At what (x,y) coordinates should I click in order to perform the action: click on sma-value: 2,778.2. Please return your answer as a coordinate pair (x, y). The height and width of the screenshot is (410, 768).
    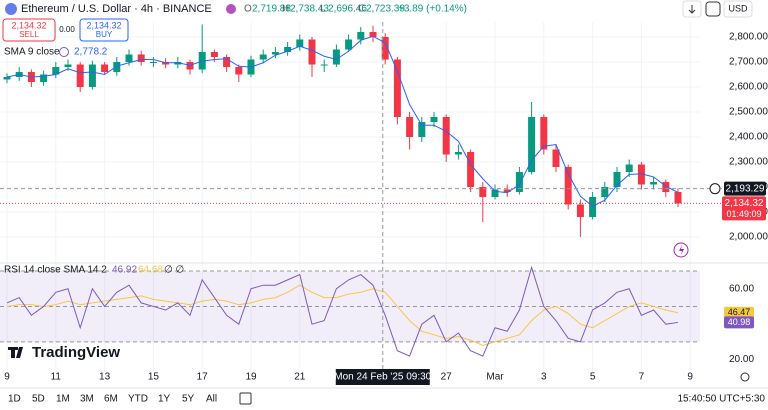
    Looking at the image, I should click on (91, 52).